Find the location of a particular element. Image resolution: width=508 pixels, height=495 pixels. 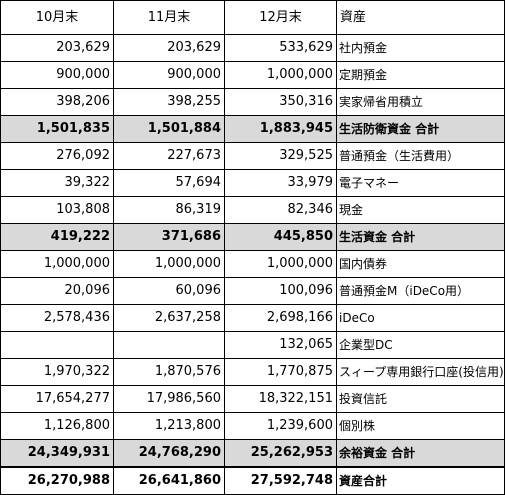

table-row: 1,000,000 1,000,000 1,000,000 国内債券 is located at coordinates (252, 264).